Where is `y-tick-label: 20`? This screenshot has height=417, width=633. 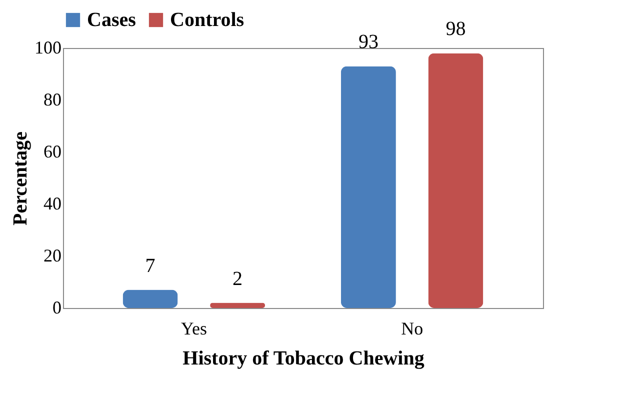
y-tick-label: 20 is located at coordinates (53, 256).